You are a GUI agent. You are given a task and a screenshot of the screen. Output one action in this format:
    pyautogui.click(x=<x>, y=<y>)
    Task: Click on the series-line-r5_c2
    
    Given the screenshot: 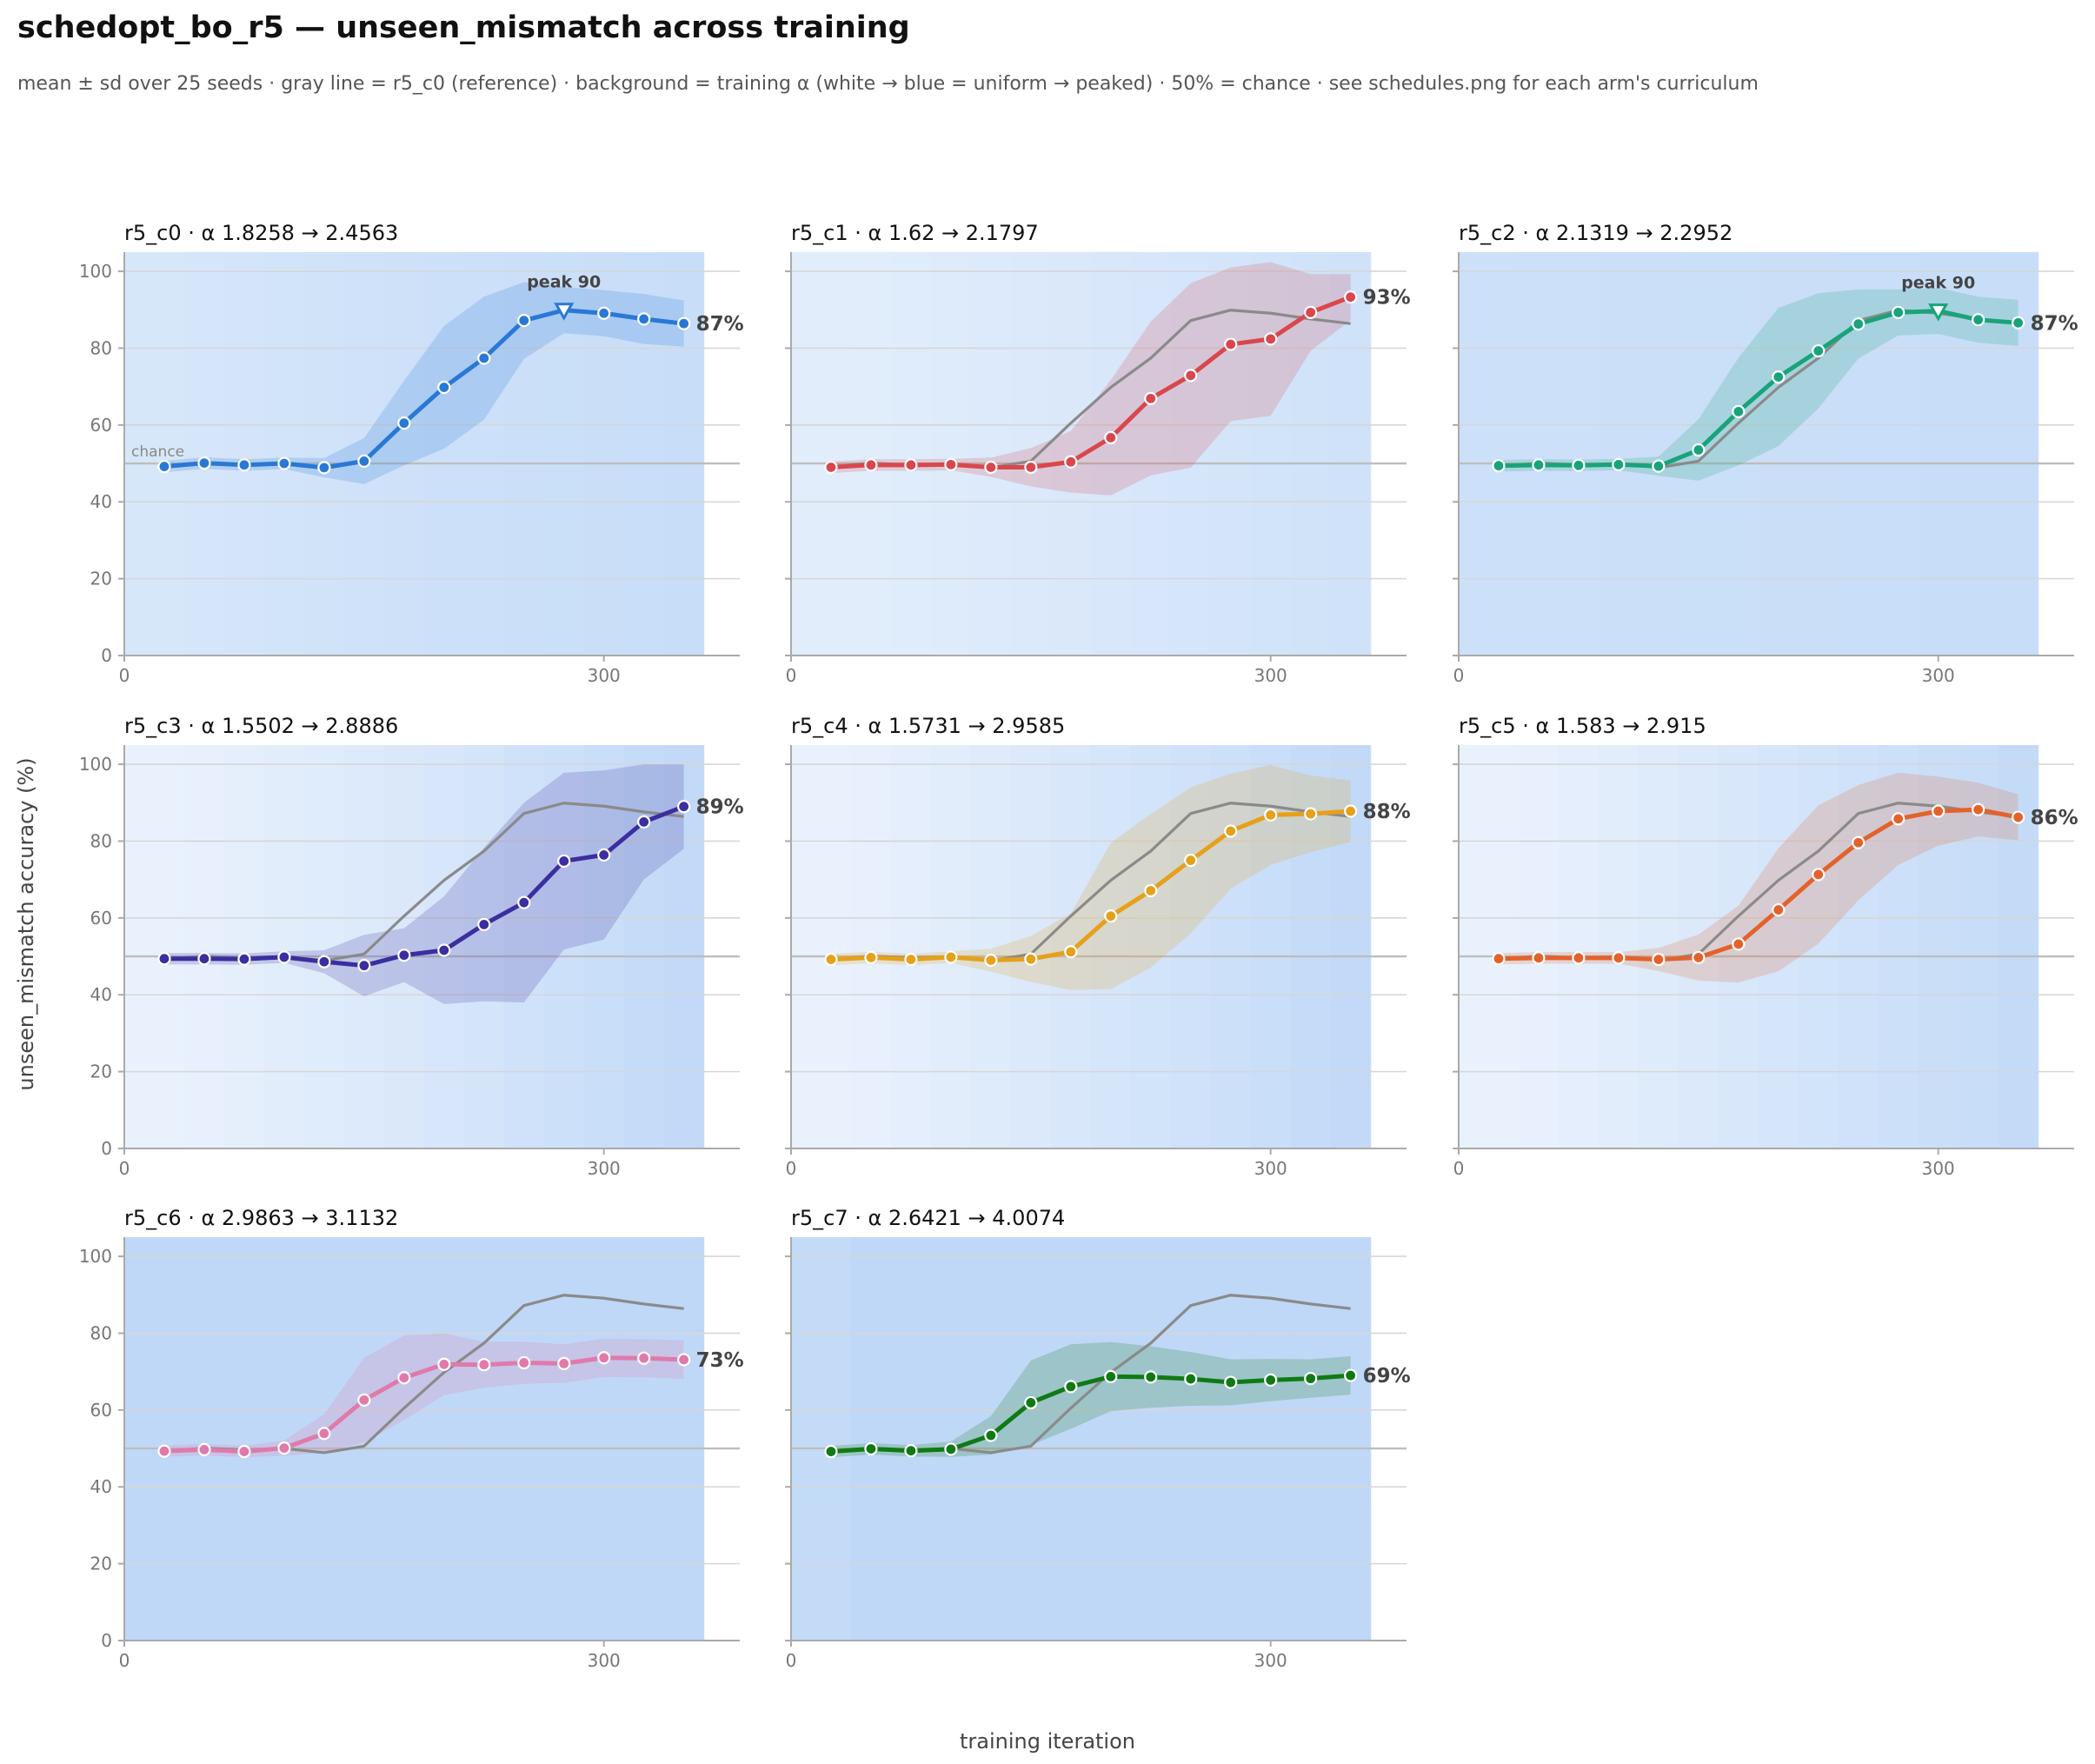 What is the action you would take?
    pyautogui.click(x=1758, y=389)
    